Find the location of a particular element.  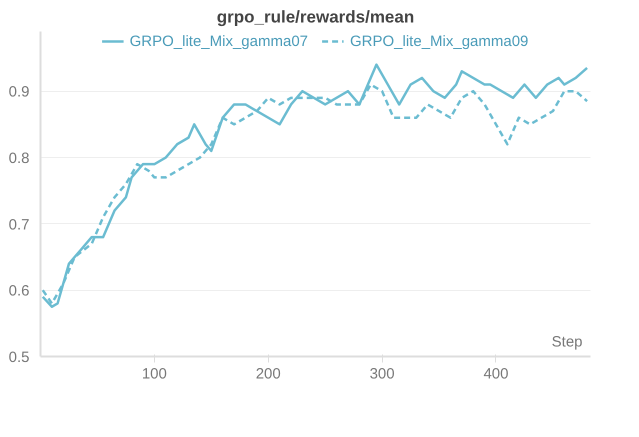

legend-label: GRPO_lite_Mix_gamma07 is located at coordinates (219, 41).